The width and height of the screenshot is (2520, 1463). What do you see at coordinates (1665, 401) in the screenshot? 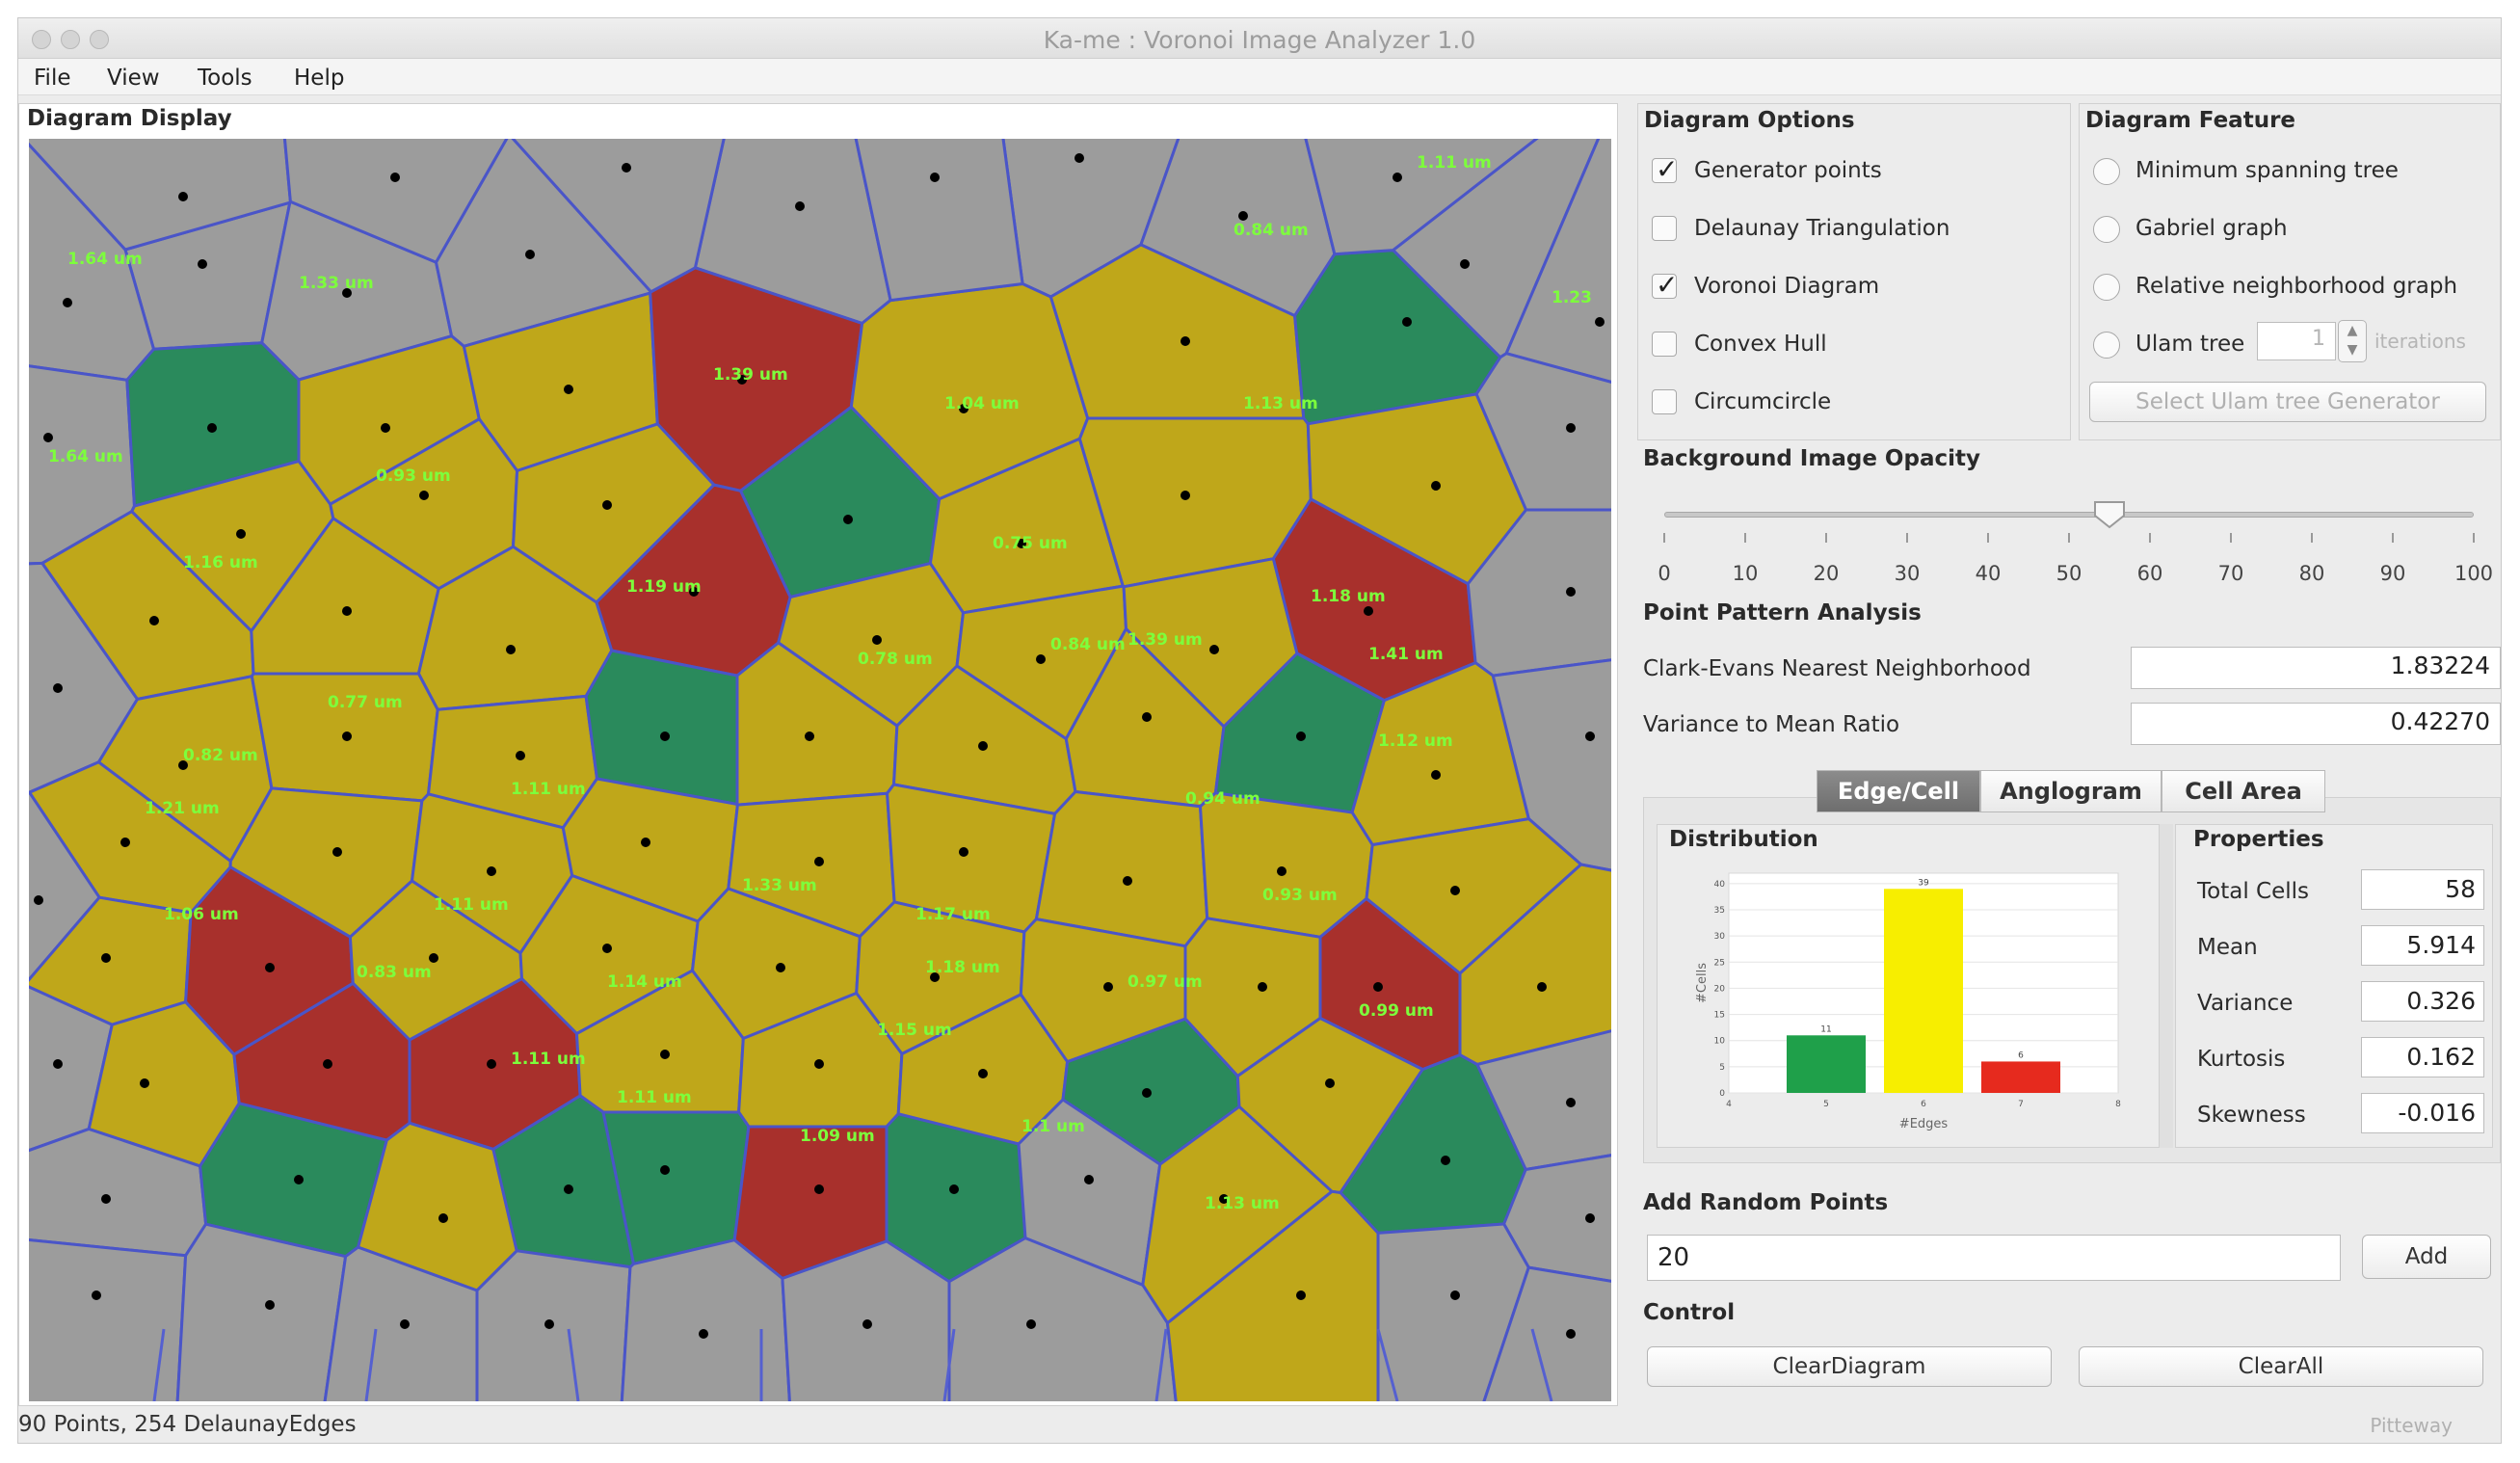
I see `circumcircle-checkbox` at bounding box center [1665, 401].